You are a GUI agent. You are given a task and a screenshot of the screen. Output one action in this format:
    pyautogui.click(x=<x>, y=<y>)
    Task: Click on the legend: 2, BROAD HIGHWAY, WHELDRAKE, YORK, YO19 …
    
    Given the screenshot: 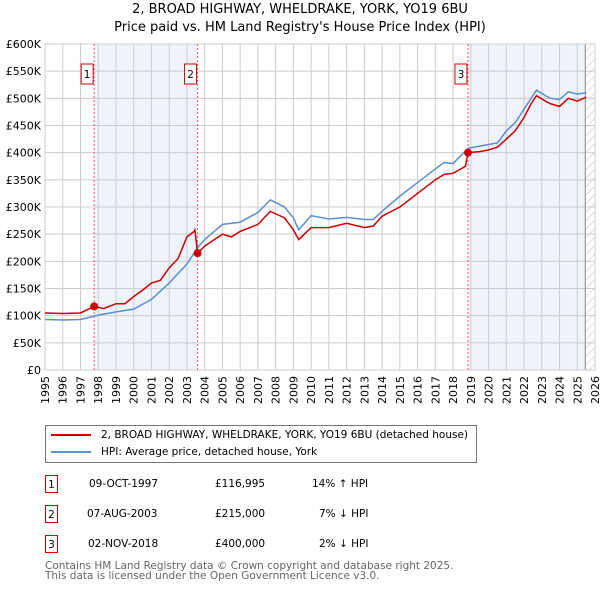 What is the action you would take?
    pyautogui.click(x=261, y=444)
    